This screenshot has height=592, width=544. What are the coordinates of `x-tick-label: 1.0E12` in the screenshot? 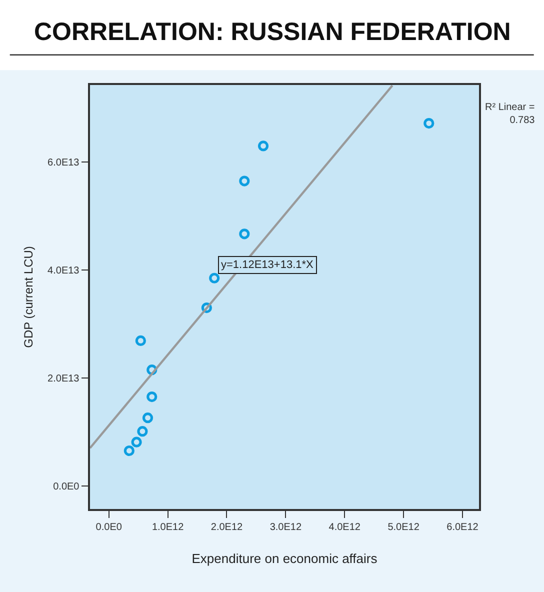 It's located at (168, 527).